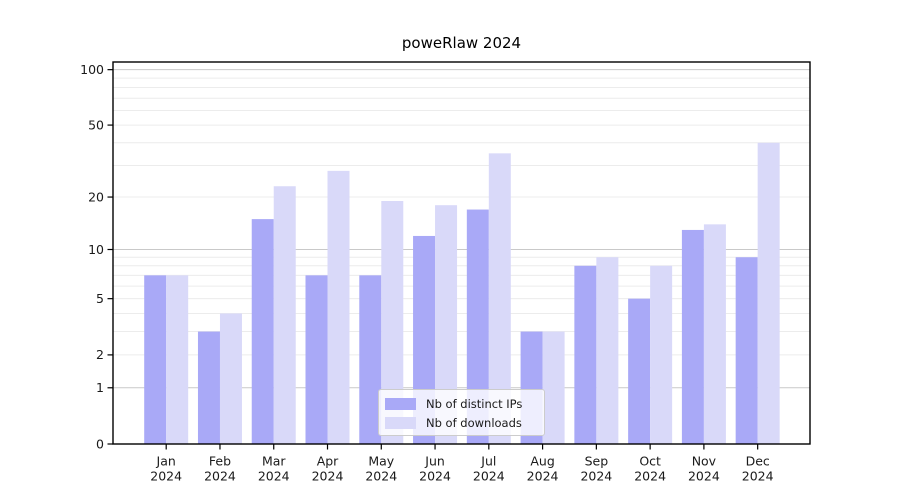 This screenshot has height=500, width=900. I want to click on chart-title: poweRlaw 2024, so click(461, 43).